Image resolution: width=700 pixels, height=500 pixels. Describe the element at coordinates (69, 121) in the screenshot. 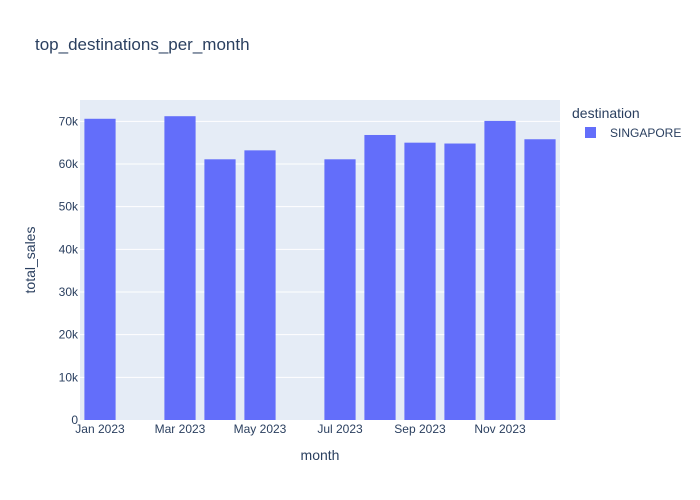

I see `y-tick-label: 70k` at that location.